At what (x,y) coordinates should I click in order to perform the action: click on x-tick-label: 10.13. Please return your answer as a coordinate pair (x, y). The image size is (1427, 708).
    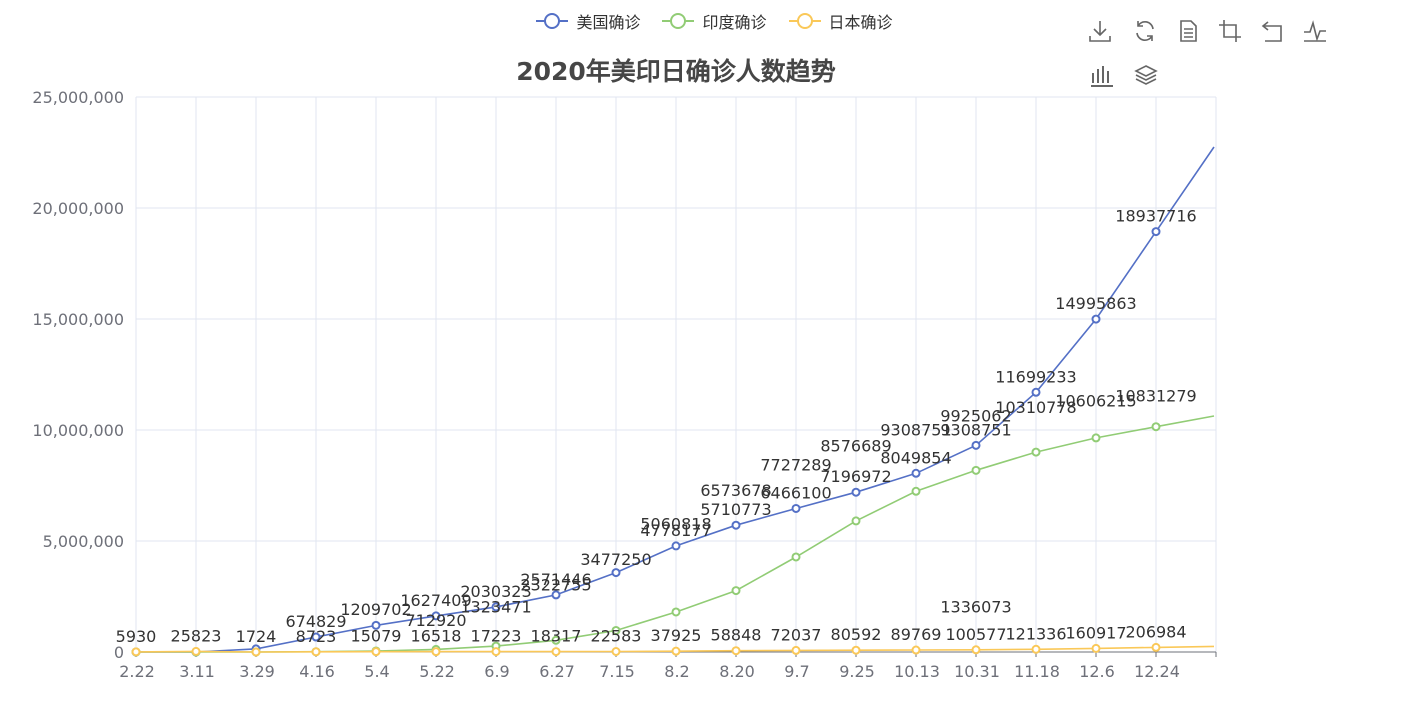
    Looking at the image, I should click on (917, 671).